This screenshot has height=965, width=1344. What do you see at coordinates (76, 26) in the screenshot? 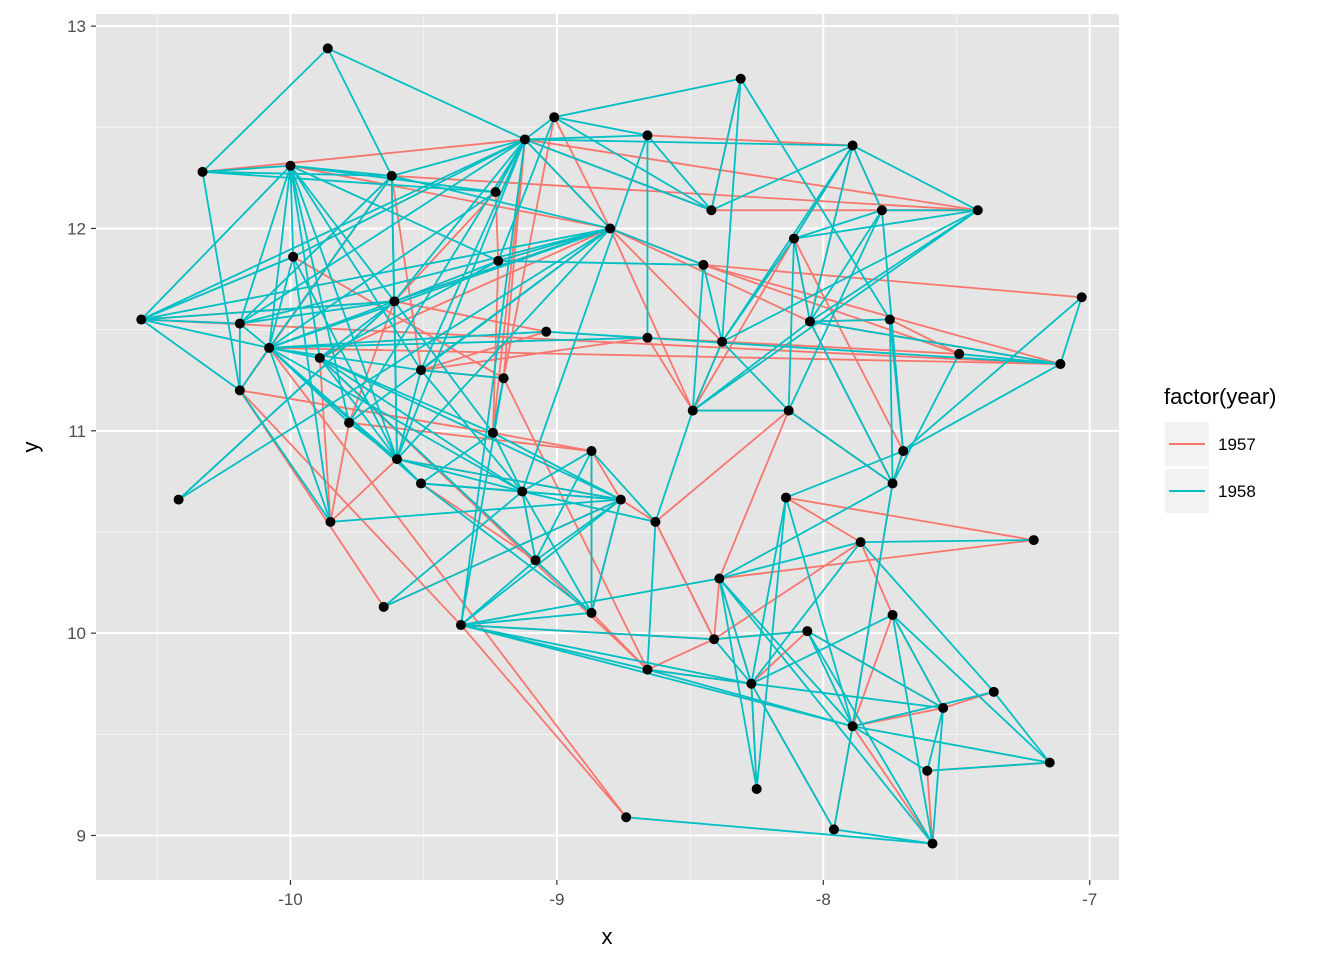
I see `y-tick-label: 13` at bounding box center [76, 26].